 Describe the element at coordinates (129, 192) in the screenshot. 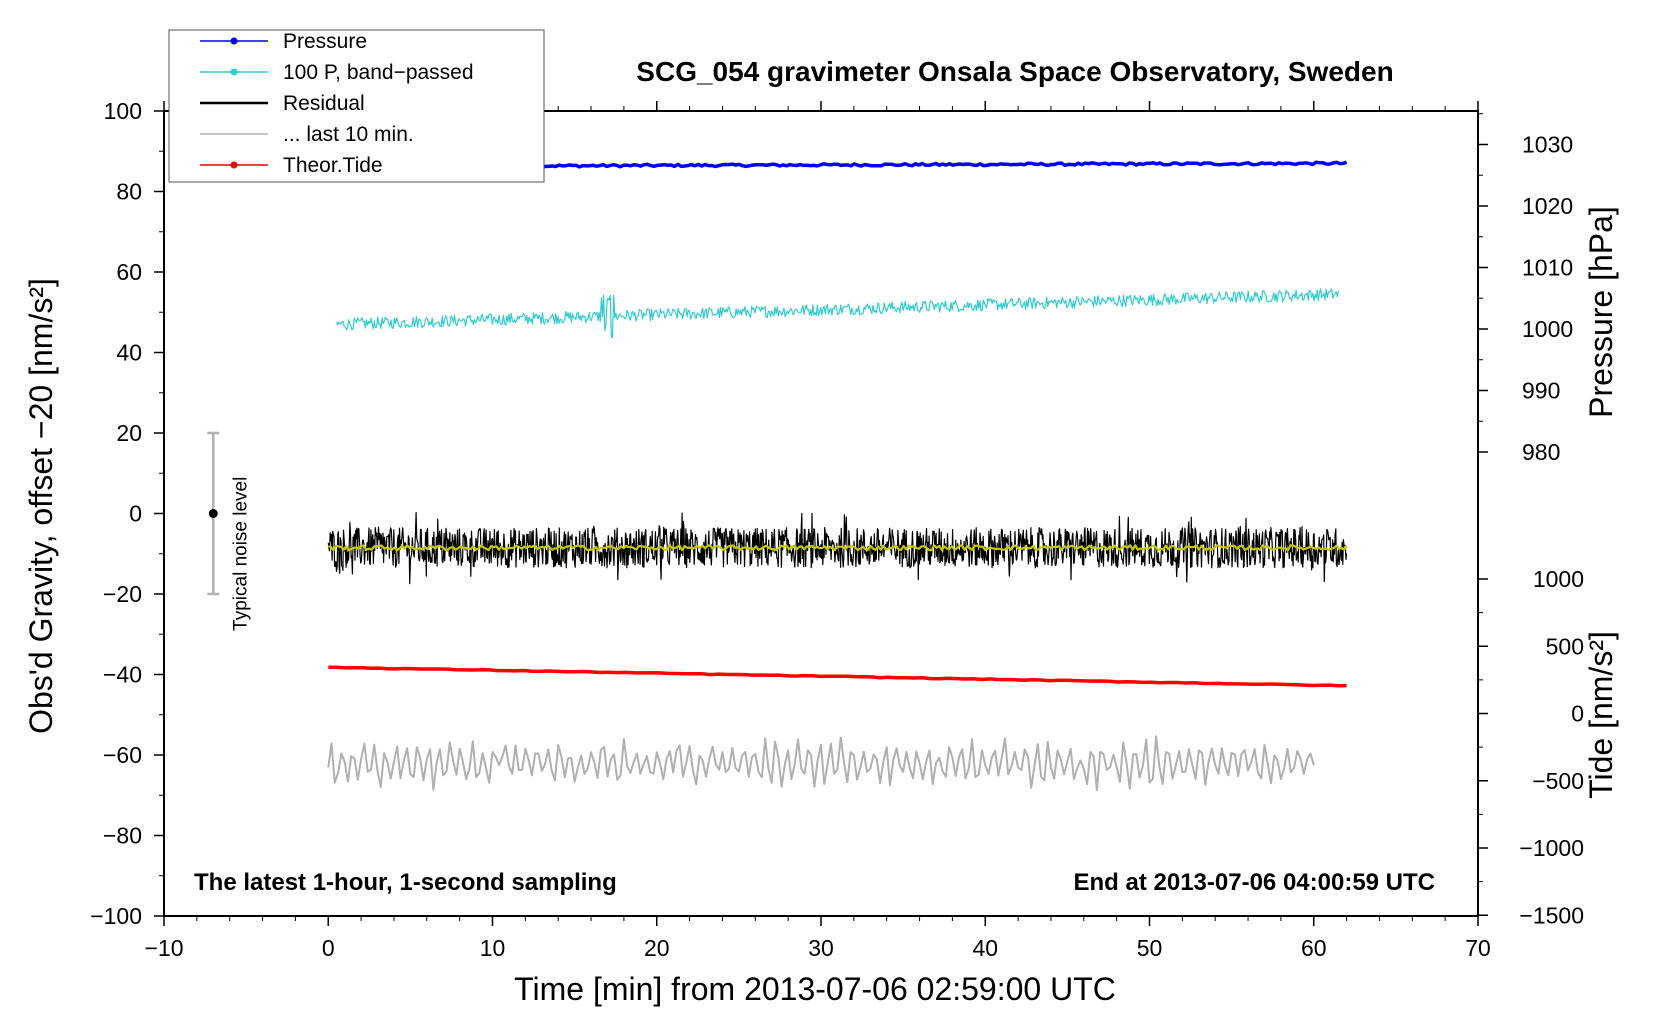

I see `y-tick-label: 80` at that location.